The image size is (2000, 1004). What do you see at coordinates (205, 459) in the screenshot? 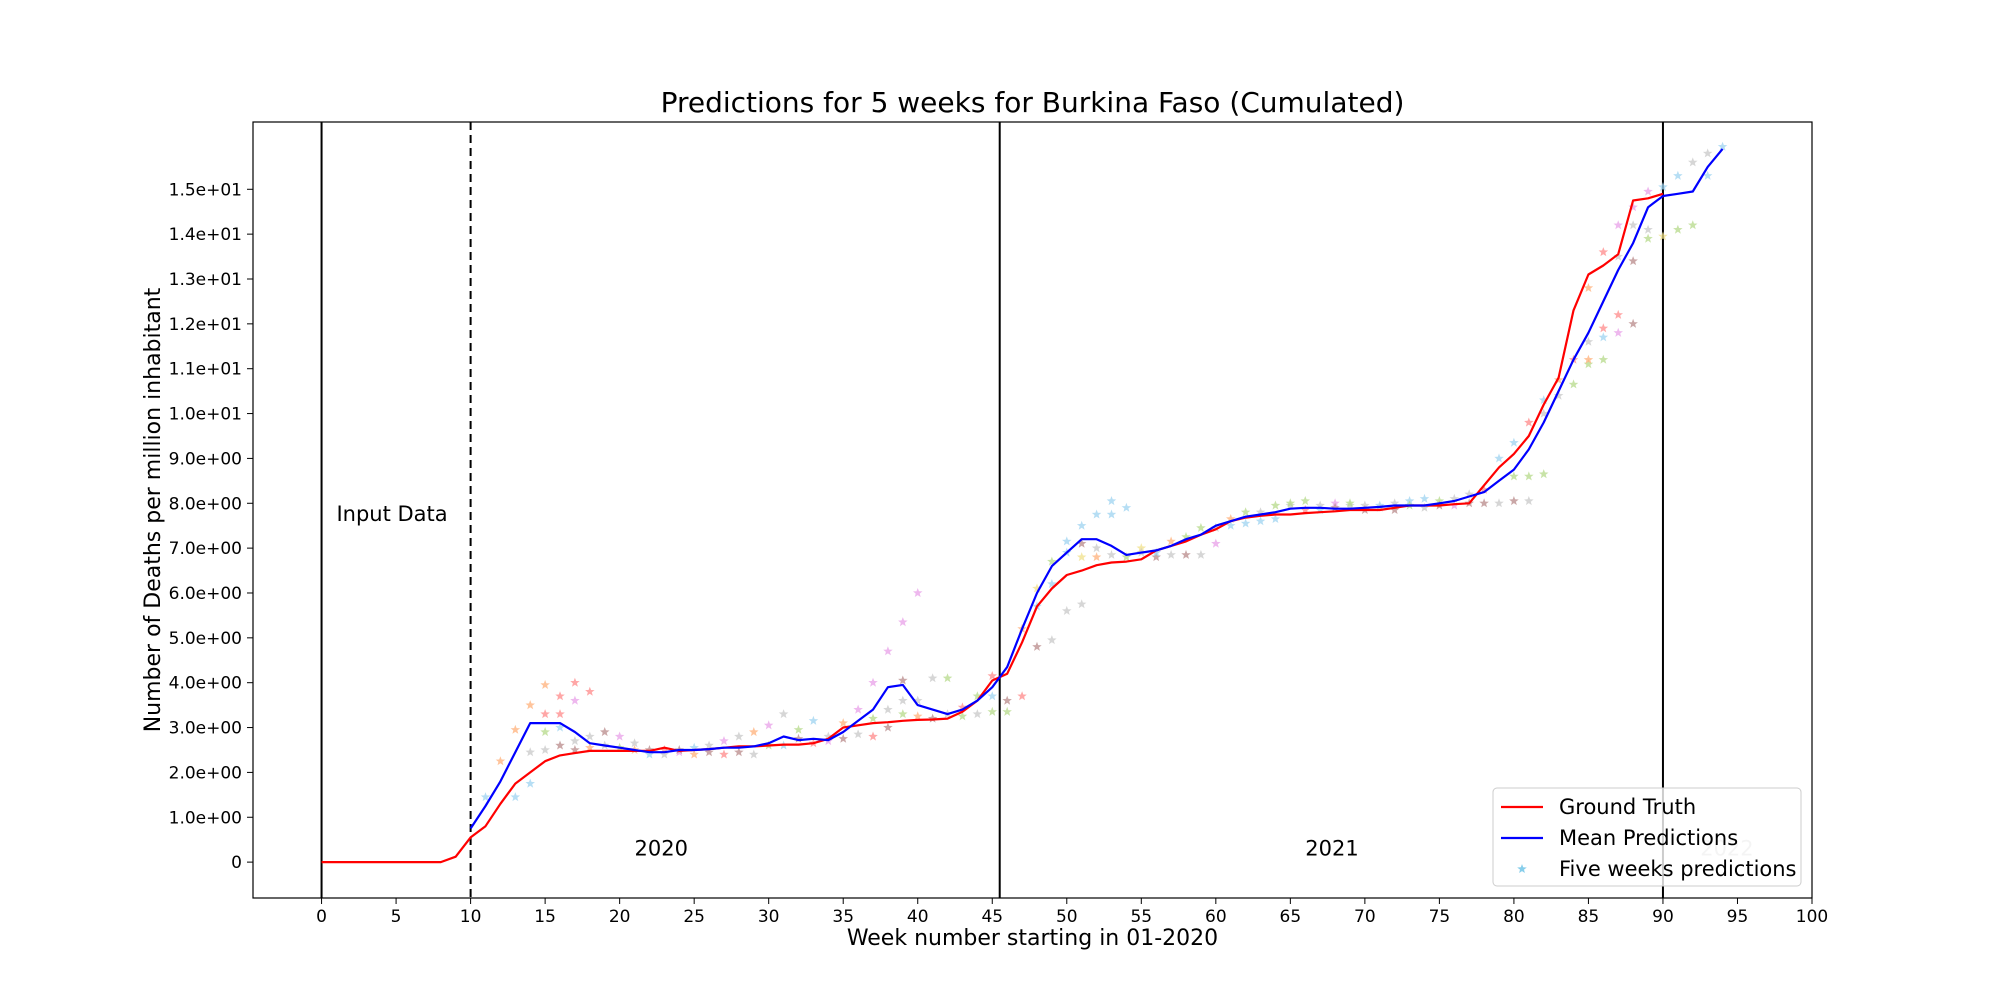
I see `y-tick-label: 9.0e+00` at bounding box center [205, 459].